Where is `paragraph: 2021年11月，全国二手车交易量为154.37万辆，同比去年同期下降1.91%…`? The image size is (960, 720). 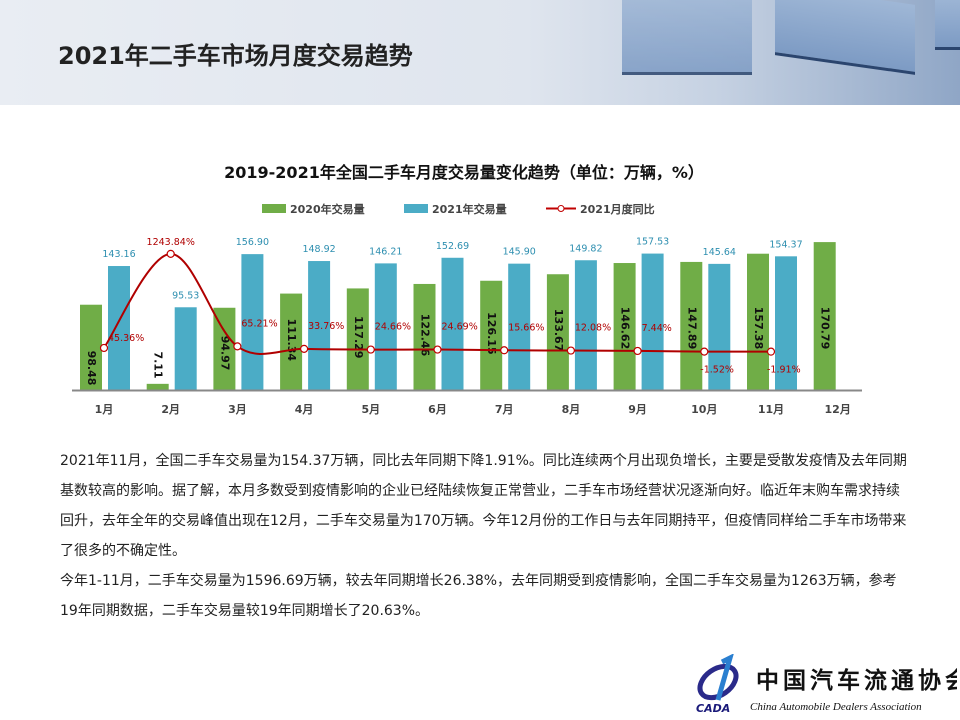 paragraph: 2021年11月，全国二手车交易量为154.37万辆，同比去年同期下降1.91%… is located at coordinates (483, 506).